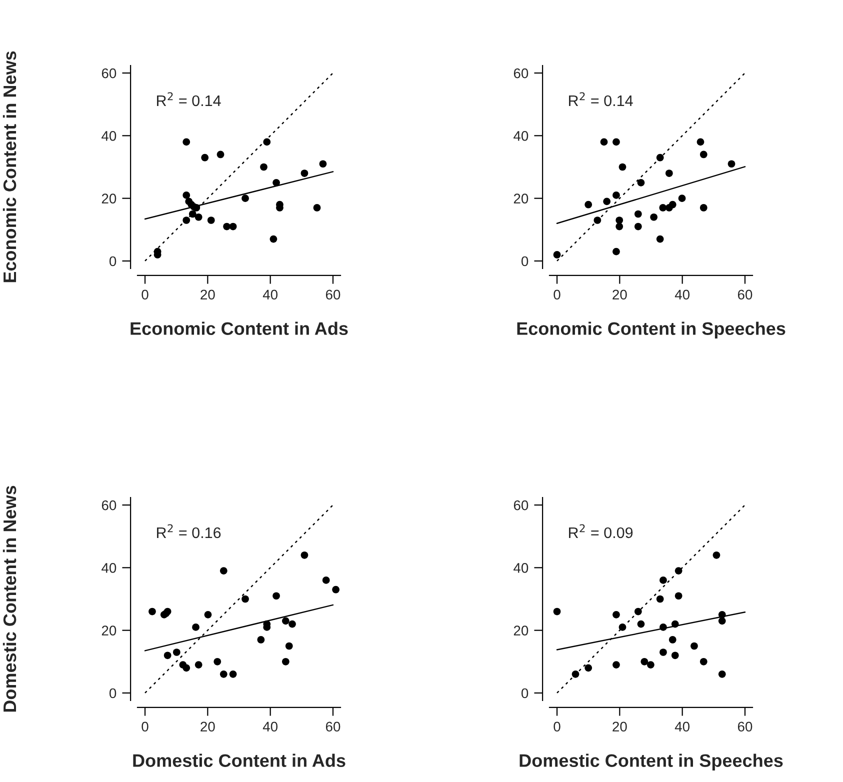  Describe the element at coordinates (601, 531) in the screenshot. I see `annotation: R$^{2}$ = 0.09` at that location.